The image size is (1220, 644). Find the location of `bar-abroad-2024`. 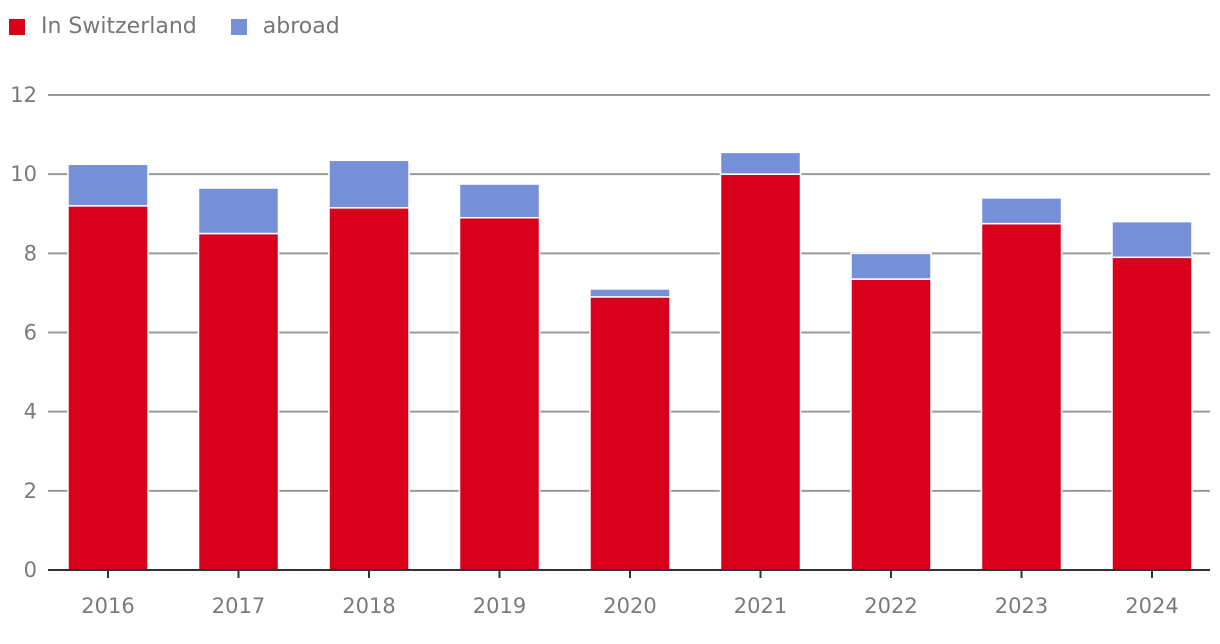

bar-abroad-2024 is located at coordinates (1152, 239).